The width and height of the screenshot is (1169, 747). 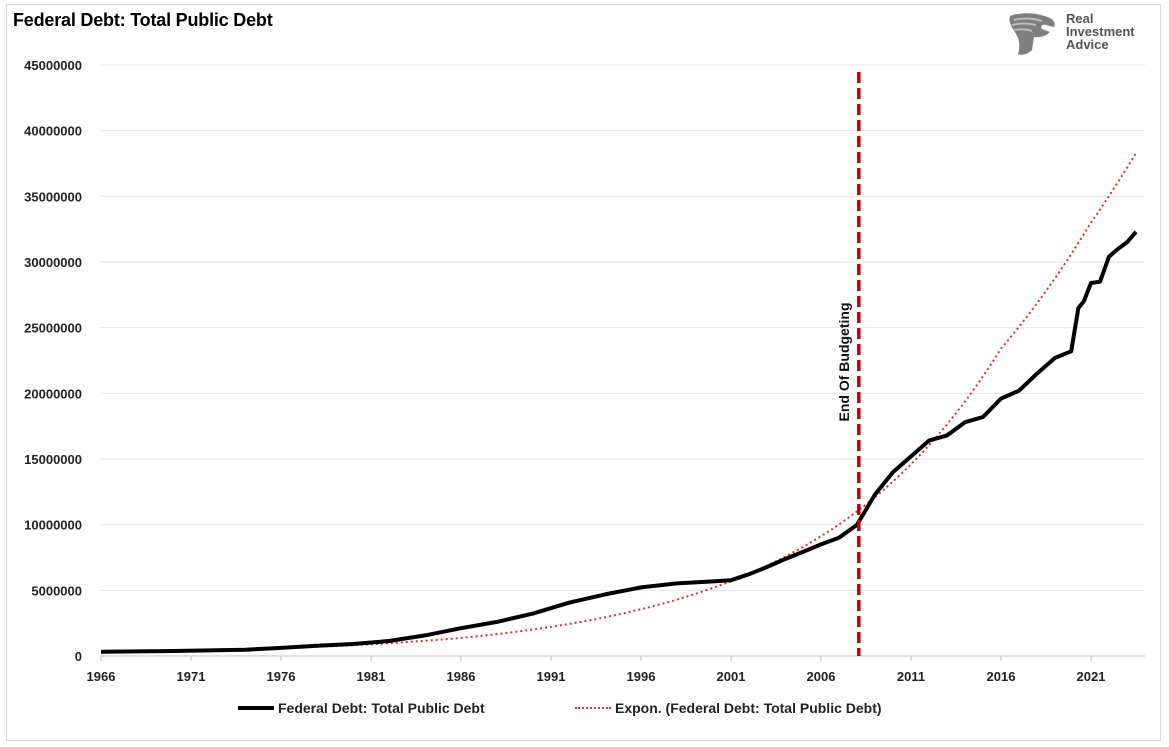 I want to click on brand-line-2: Investment, so click(x=1100, y=31).